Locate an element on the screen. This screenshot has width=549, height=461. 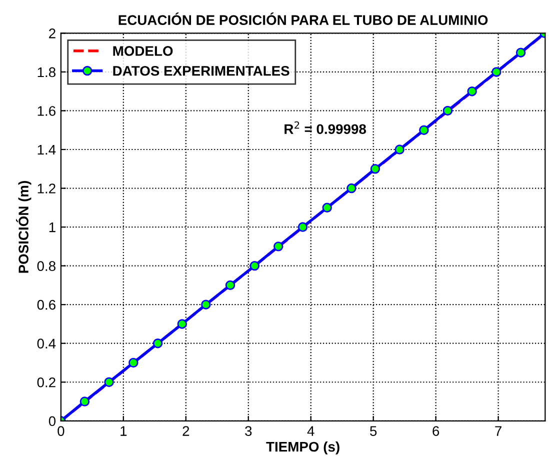
y-tick-label: 0.4 is located at coordinates (46, 343).